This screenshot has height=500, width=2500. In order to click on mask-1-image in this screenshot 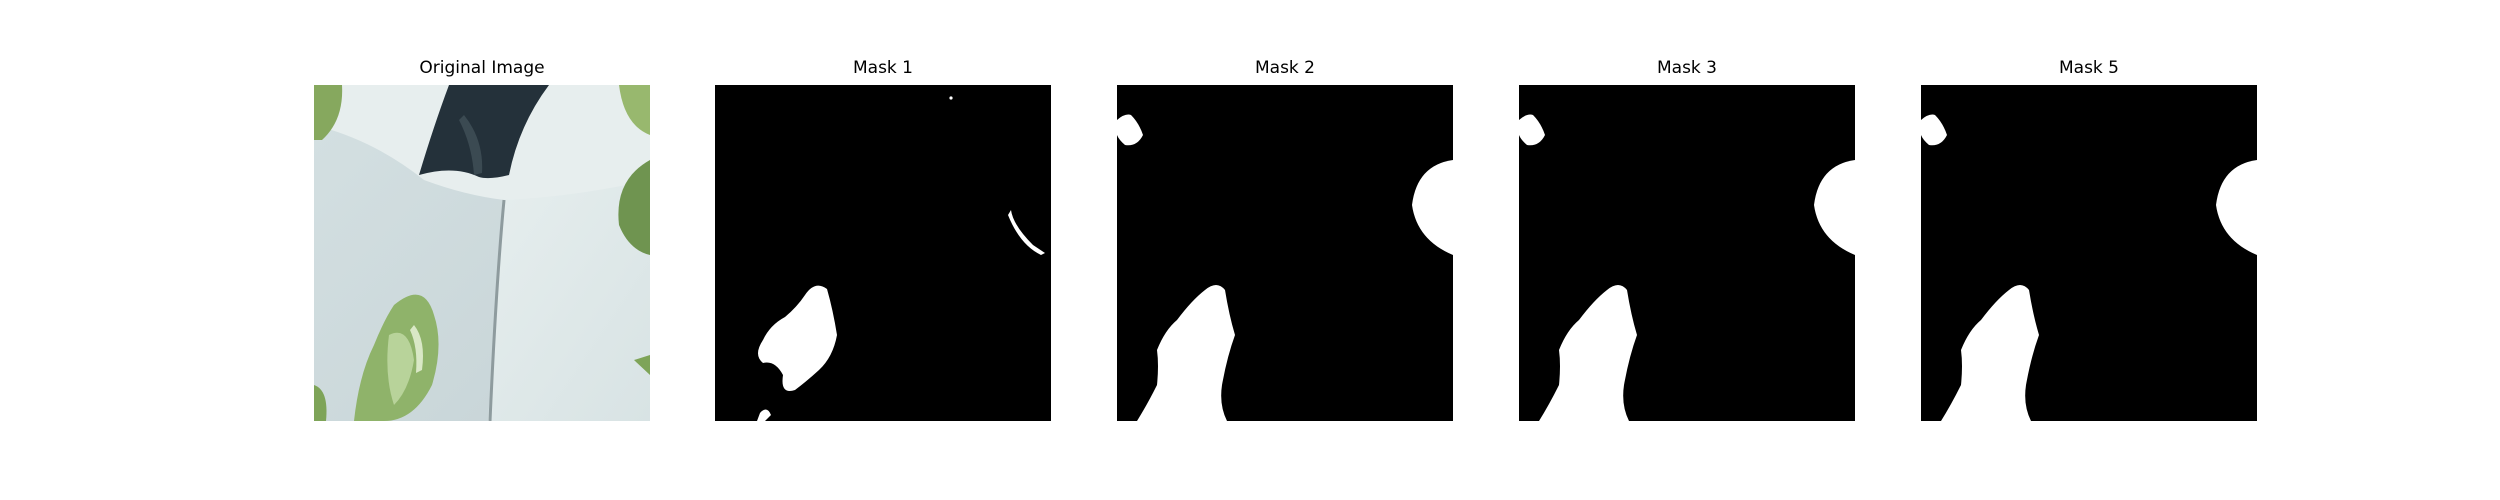, I will do `click(883, 253)`.